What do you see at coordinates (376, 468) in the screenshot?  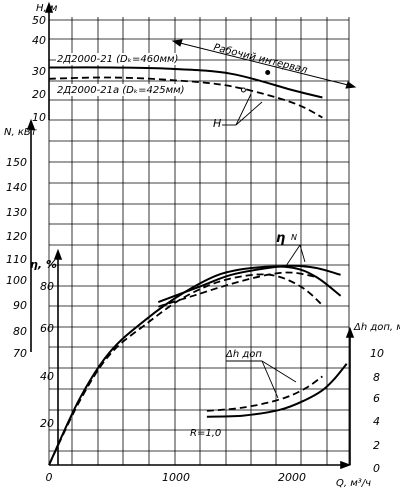 I see `npsh-tick: 0` at bounding box center [376, 468].